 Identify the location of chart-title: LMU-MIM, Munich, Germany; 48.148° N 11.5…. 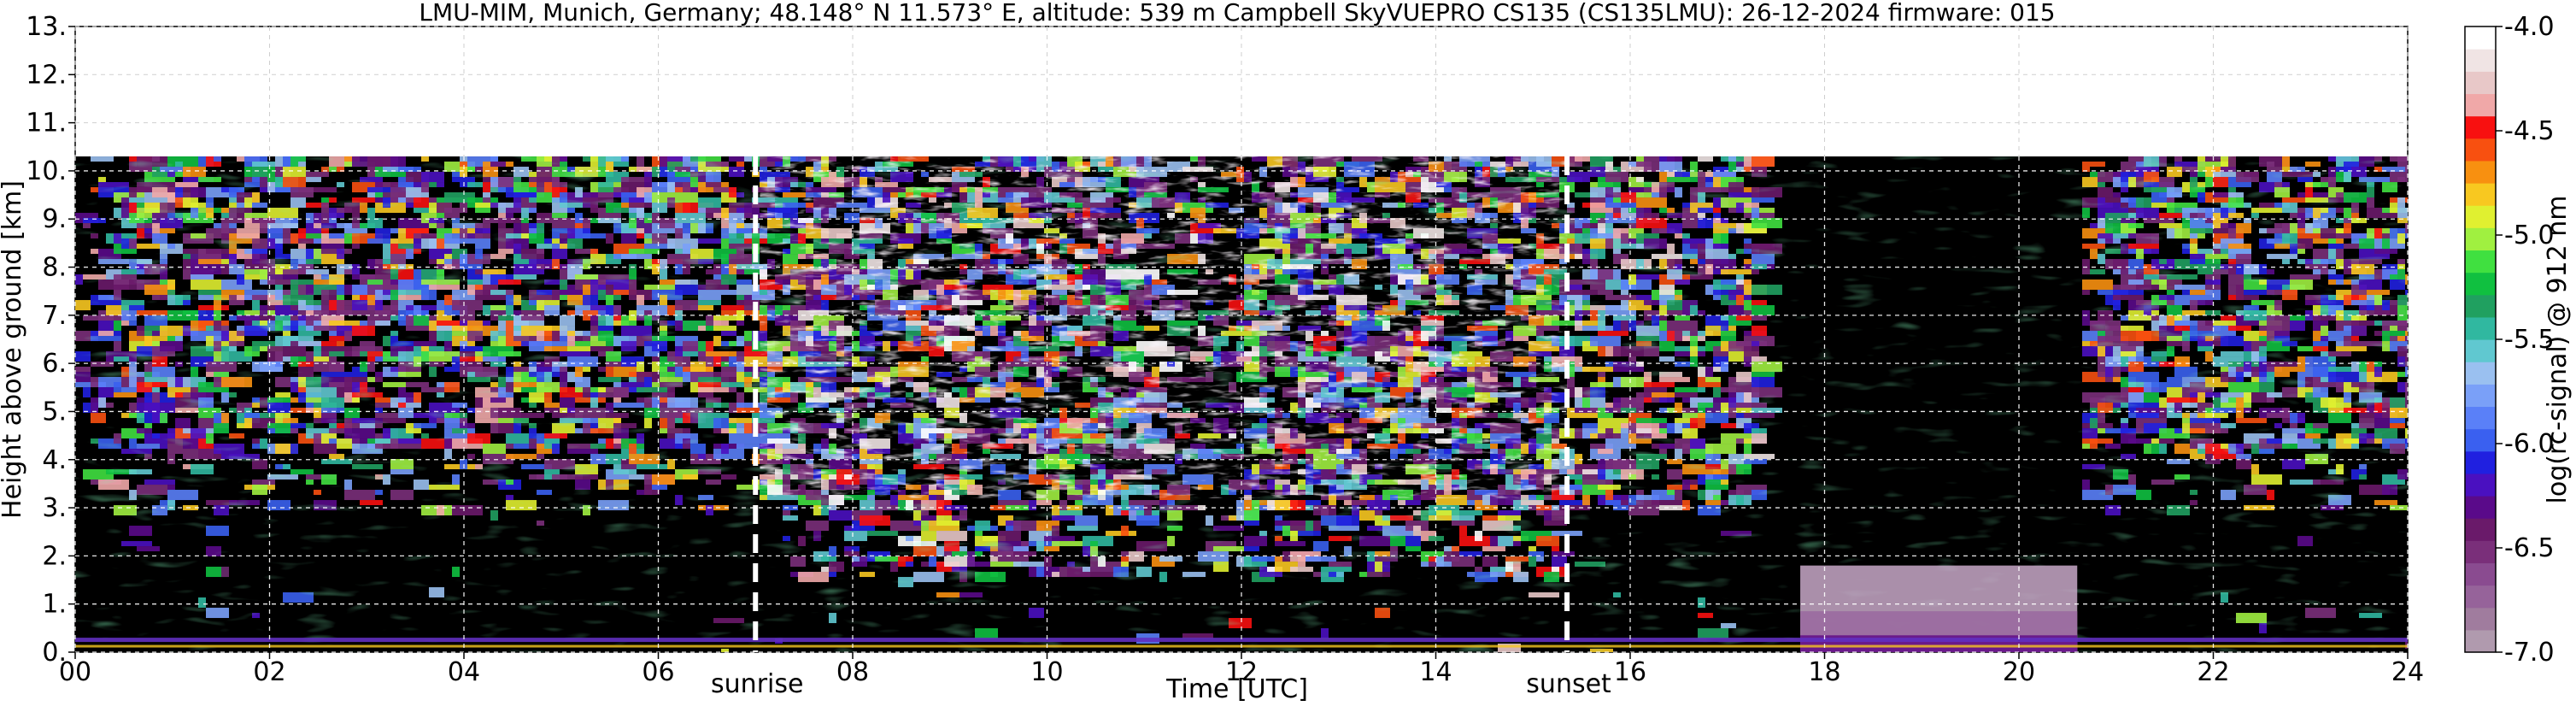
(1237, 13).